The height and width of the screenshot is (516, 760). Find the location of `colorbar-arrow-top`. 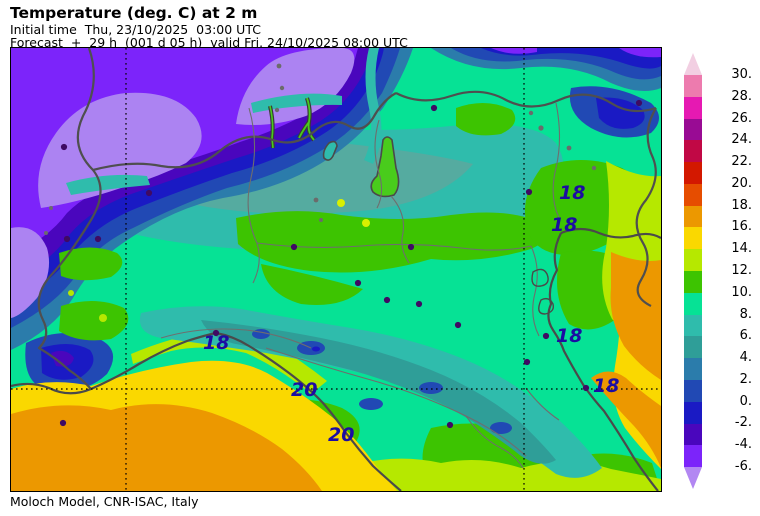

colorbar-arrow-top is located at coordinates (693, 64).